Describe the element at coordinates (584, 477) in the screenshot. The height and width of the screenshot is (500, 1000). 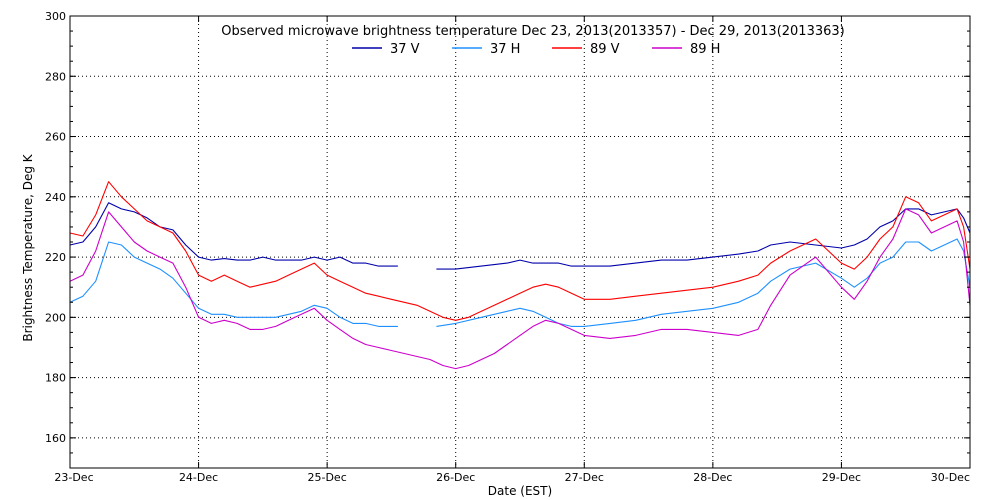
I see `x-tick-label: 27-Dec` at that location.